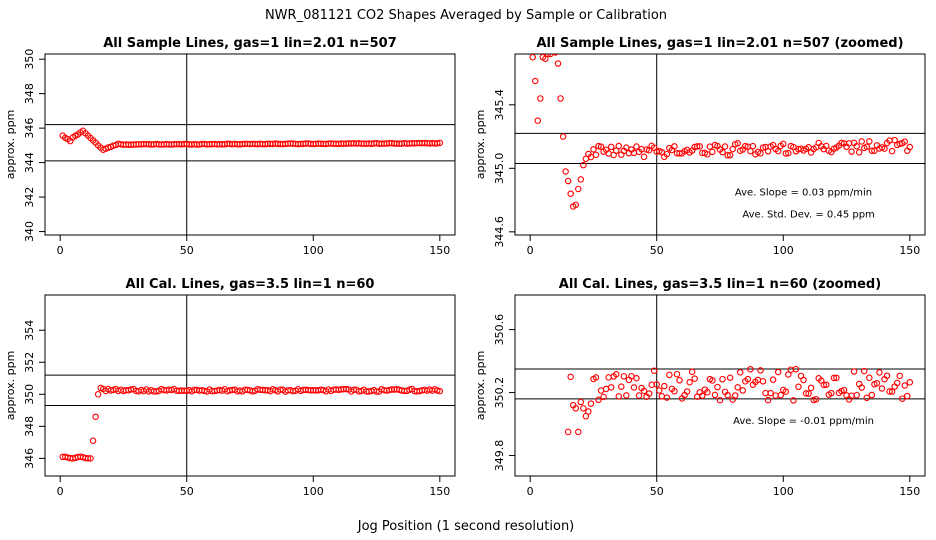  I want to click on y-tick-label: 348, so click(29, 426).